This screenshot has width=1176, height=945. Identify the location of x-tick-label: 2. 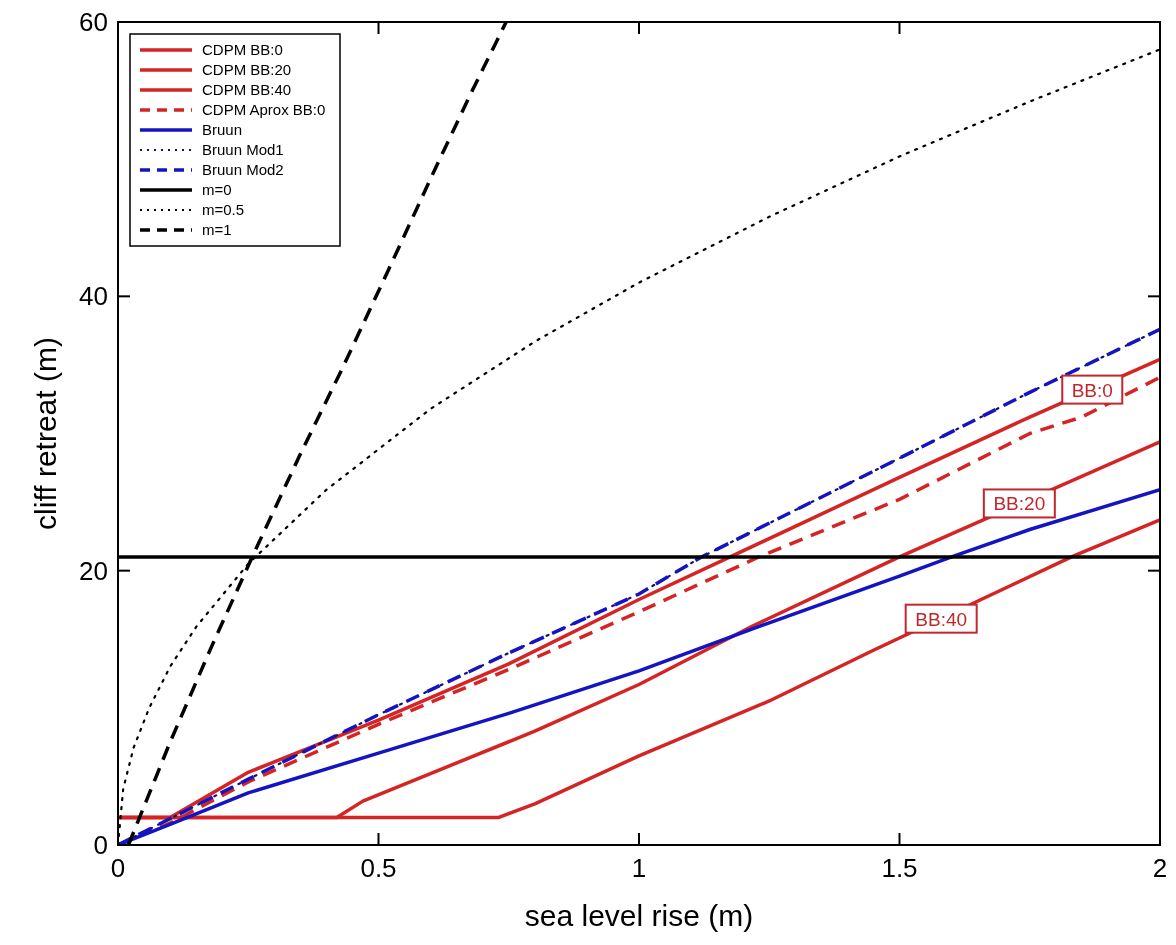
(1160, 868).